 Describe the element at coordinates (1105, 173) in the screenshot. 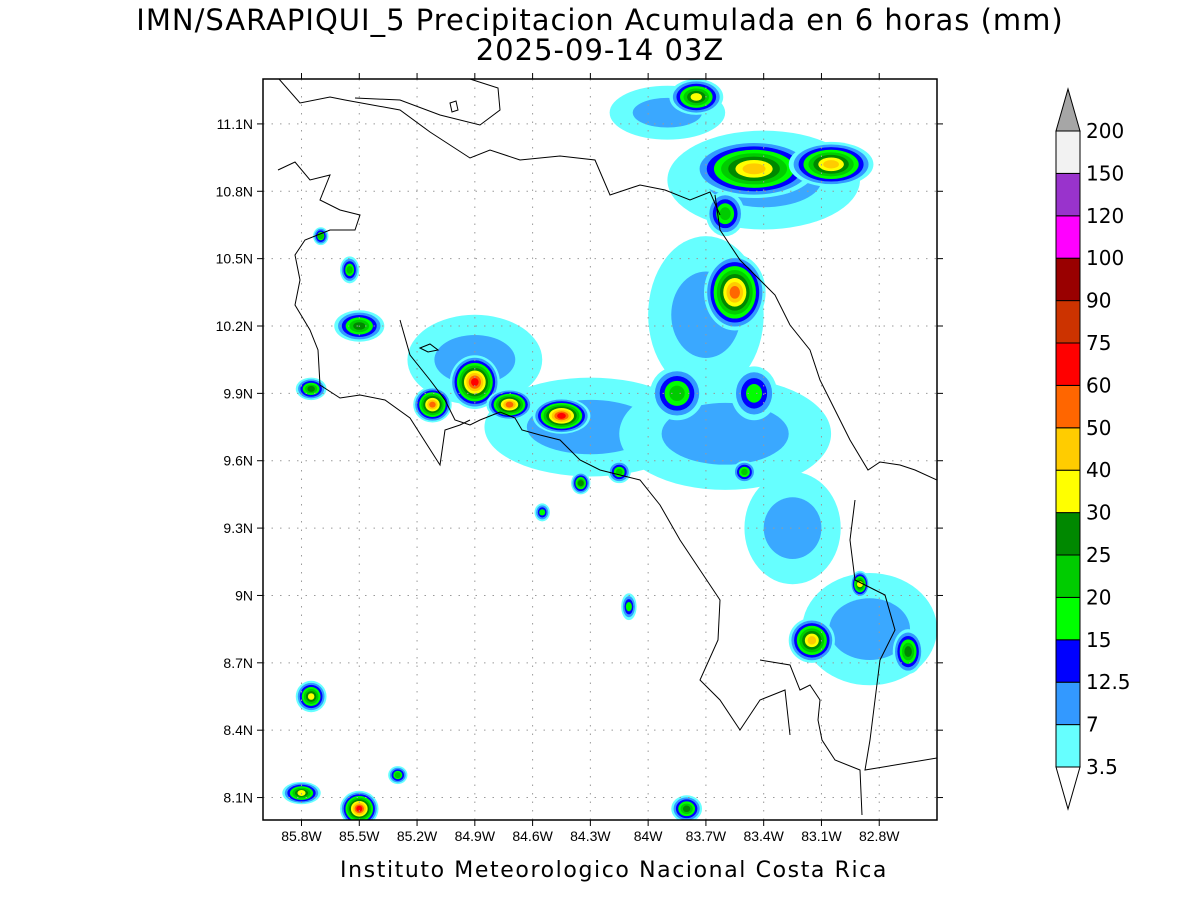

I see `colorbar-label: 150` at that location.